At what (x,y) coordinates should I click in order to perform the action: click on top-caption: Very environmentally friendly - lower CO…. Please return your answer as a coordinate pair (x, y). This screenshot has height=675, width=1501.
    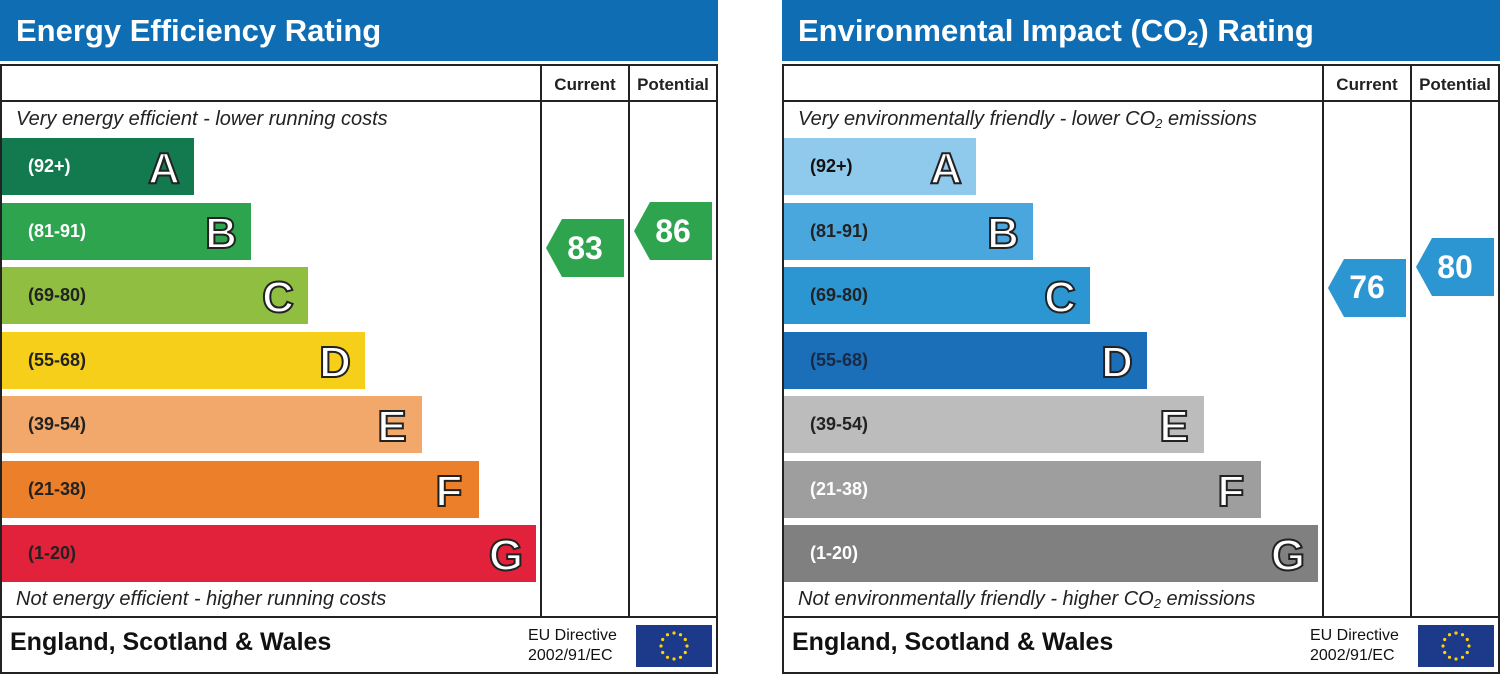
    Looking at the image, I should click on (1027, 119).